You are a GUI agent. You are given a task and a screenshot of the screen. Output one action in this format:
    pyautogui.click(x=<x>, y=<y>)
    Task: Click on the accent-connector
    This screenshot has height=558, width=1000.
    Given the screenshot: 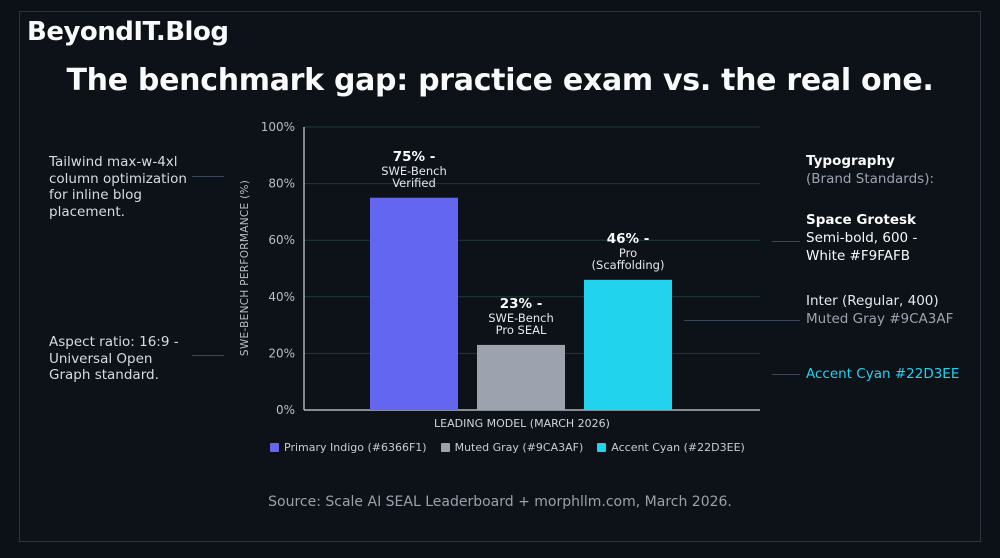 What is the action you would take?
    pyautogui.click(x=786, y=374)
    